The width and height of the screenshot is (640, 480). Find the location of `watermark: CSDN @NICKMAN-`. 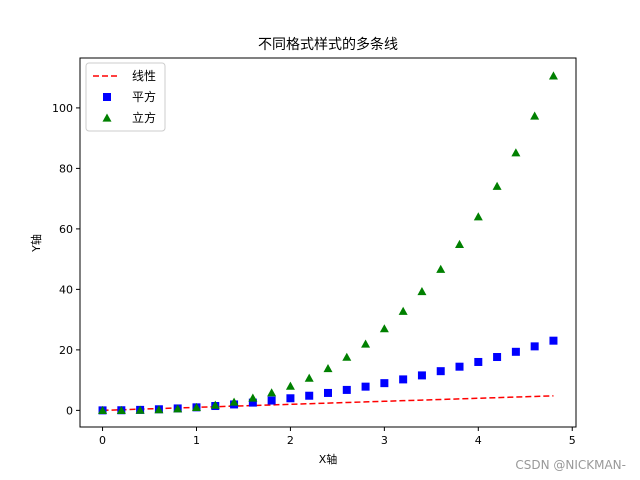

watermark: CSDN @NICKMAN- is located at coordinates (570, 465).